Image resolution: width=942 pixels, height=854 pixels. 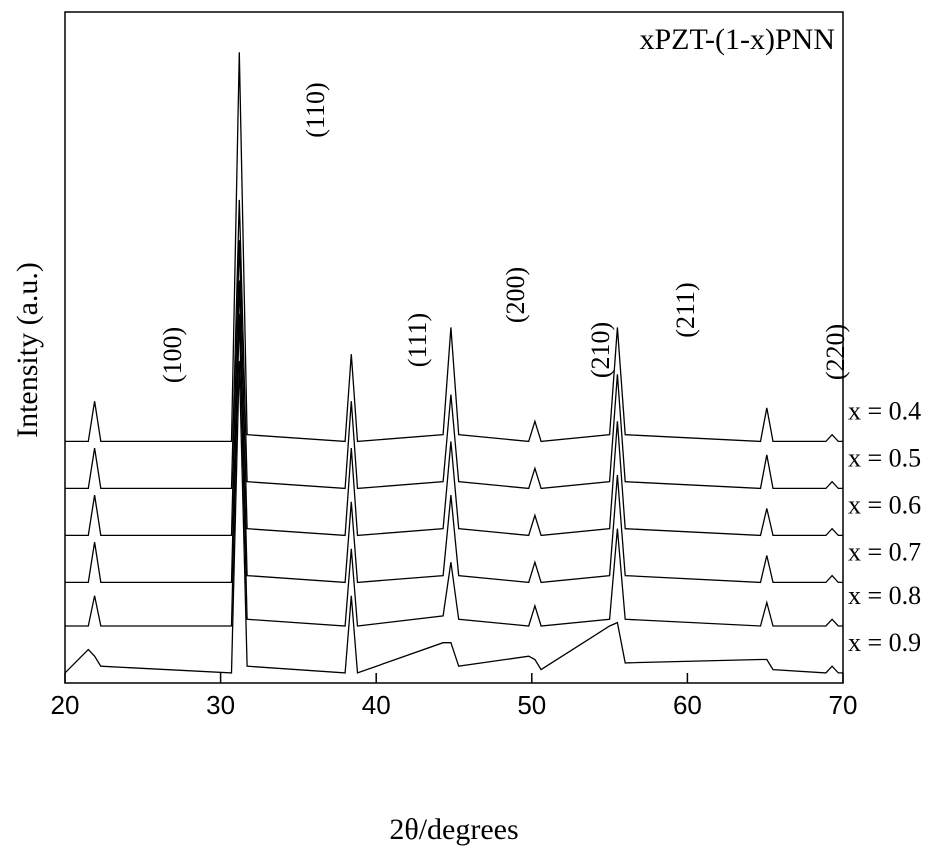 What do you see at coordinates (835, 352) in the screenshot?
I see `peak-label: (220)` at bounding box center [835, 352].